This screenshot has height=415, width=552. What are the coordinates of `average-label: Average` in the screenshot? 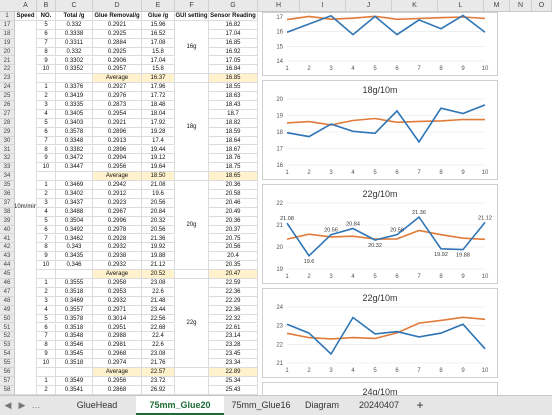 It's located at (117, 274).